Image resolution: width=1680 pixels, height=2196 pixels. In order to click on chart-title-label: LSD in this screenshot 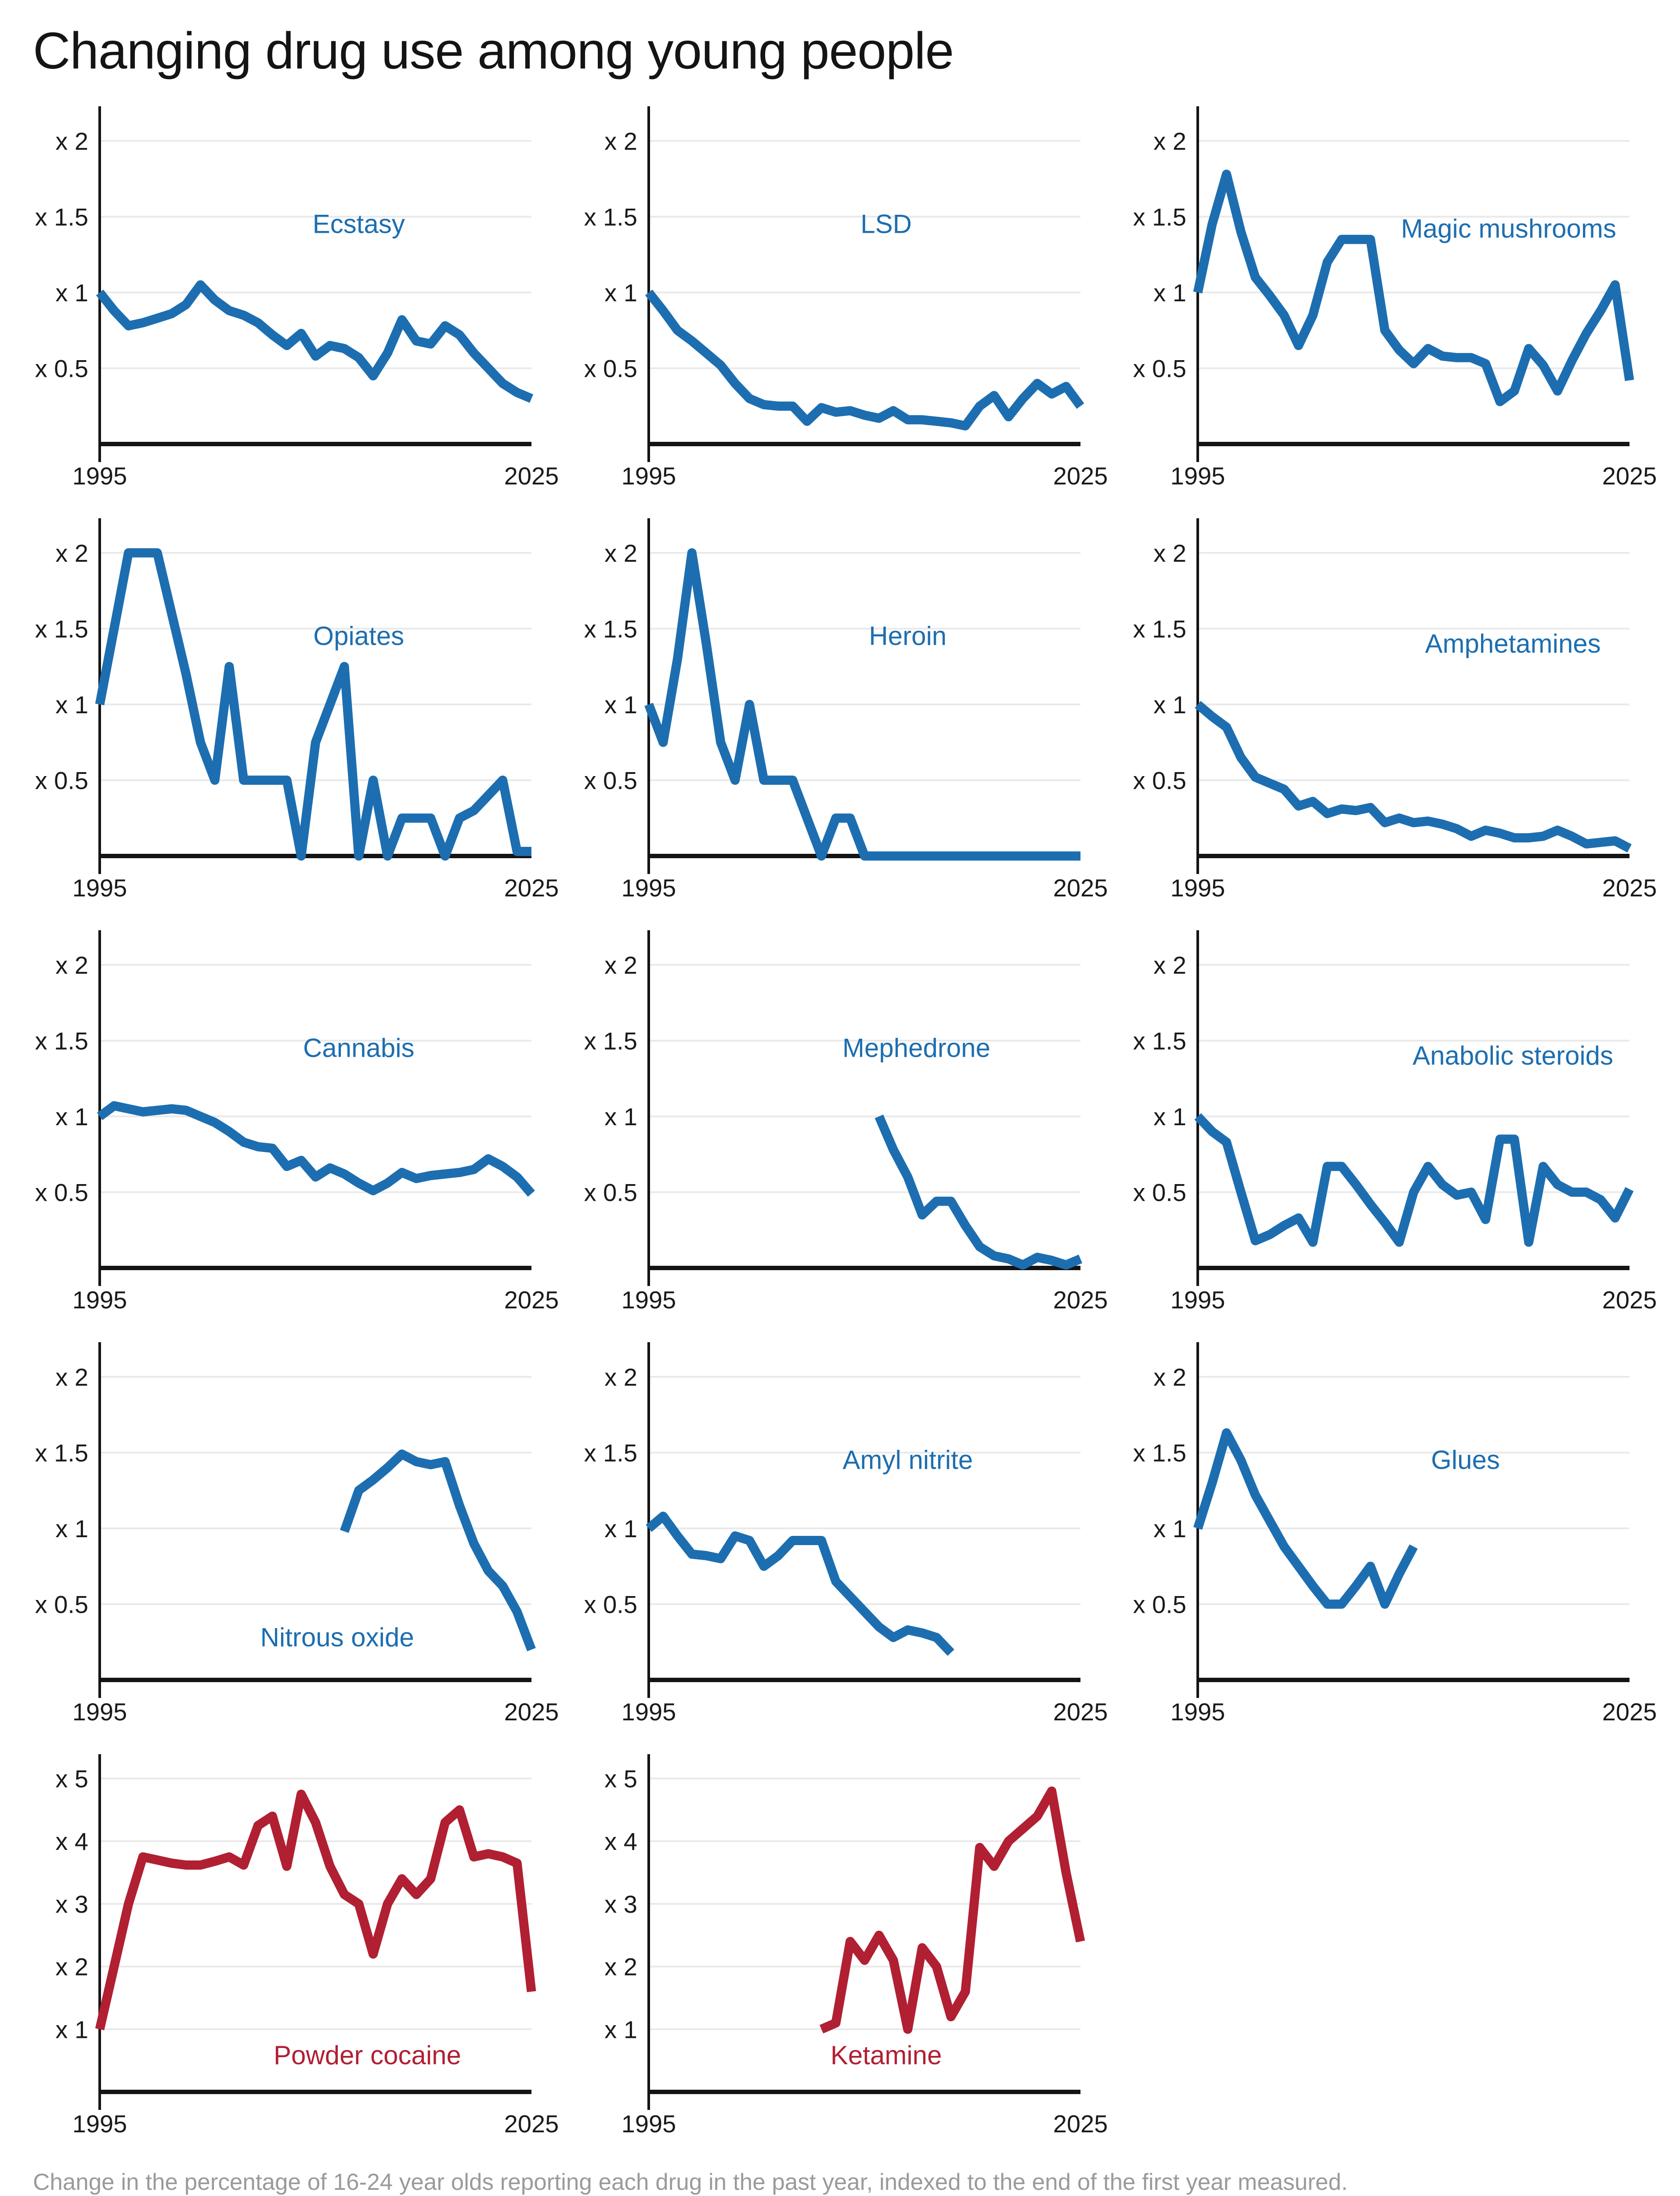, I will do `click(886, 224)`.